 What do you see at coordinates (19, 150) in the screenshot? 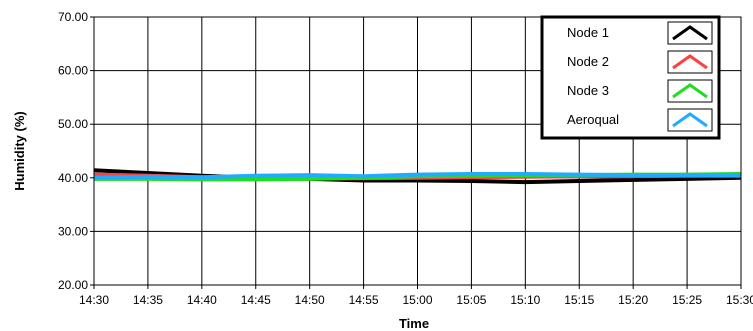
I see `y-axis-title: Humidity (%)` at bounding box center [19, 150].